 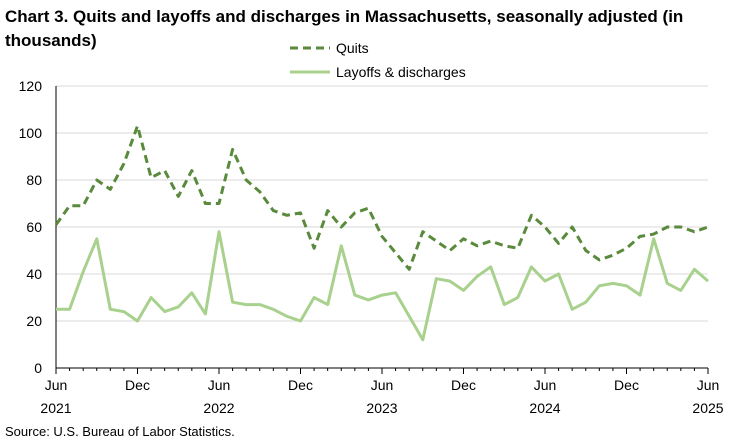 What do you see at coordinates (352, 48) in the screenshot?
I see `legend-label: Quits` at bounding box center [352, 48].